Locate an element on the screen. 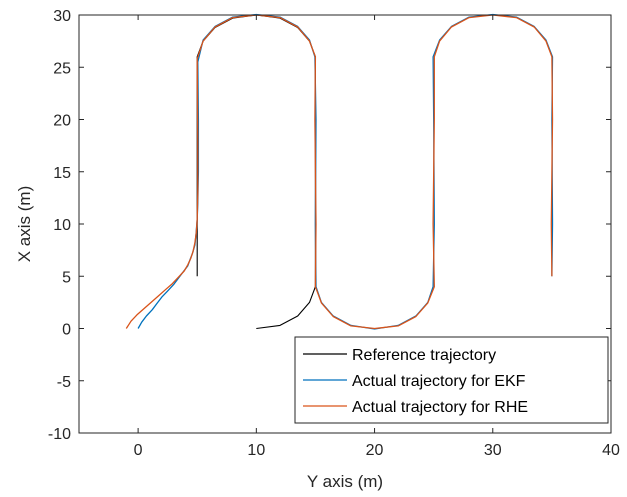 The width and height of the screenshot is (627, 497). x-axis-label: Y axis (m) is located at coordinates (345, 481).